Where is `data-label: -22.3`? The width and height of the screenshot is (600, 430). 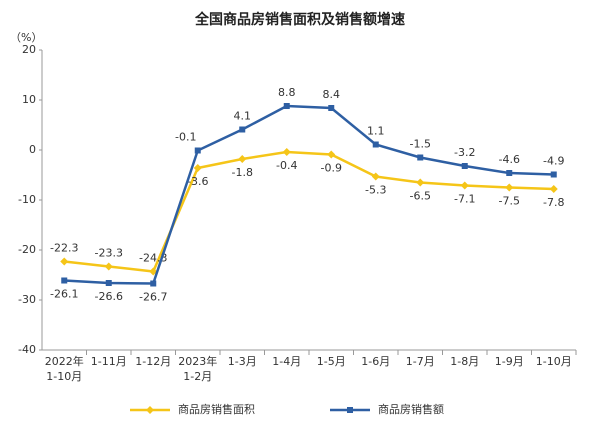
data-label: -22.3 is located at coordinates (64, 248).